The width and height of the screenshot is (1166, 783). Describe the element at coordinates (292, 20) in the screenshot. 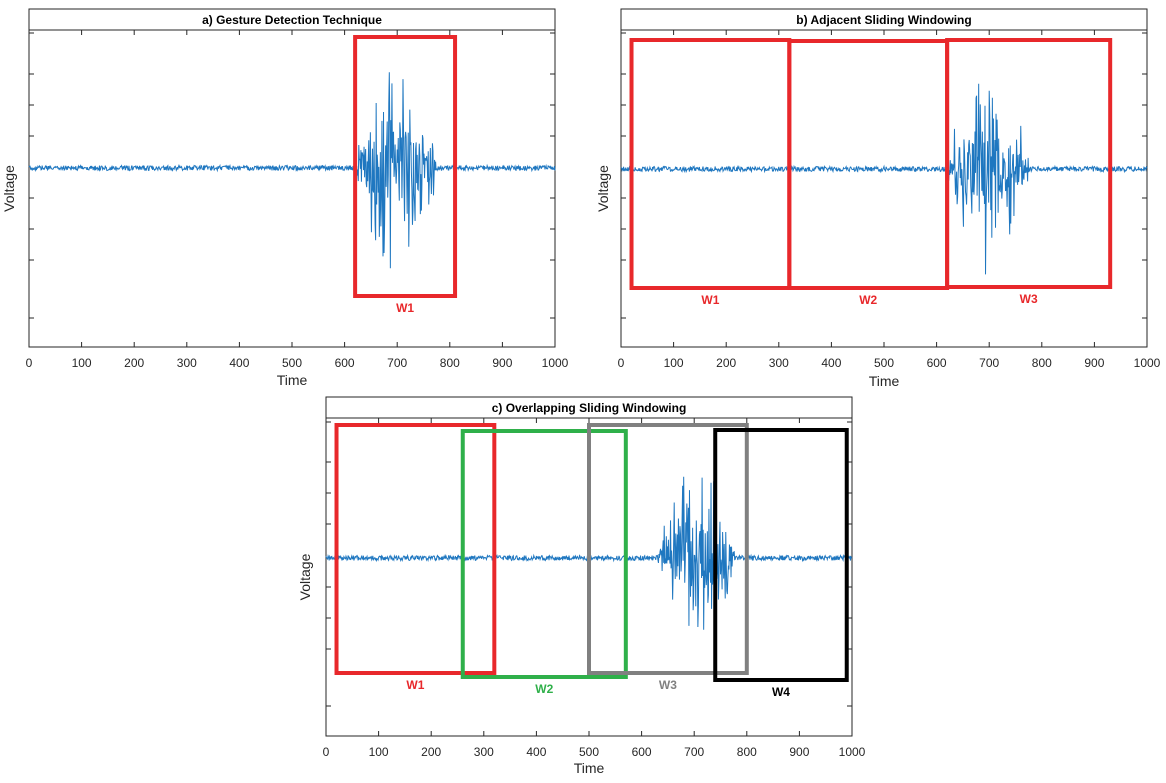

I see `chart-title: a) Gesture Detection Technique` at that location.